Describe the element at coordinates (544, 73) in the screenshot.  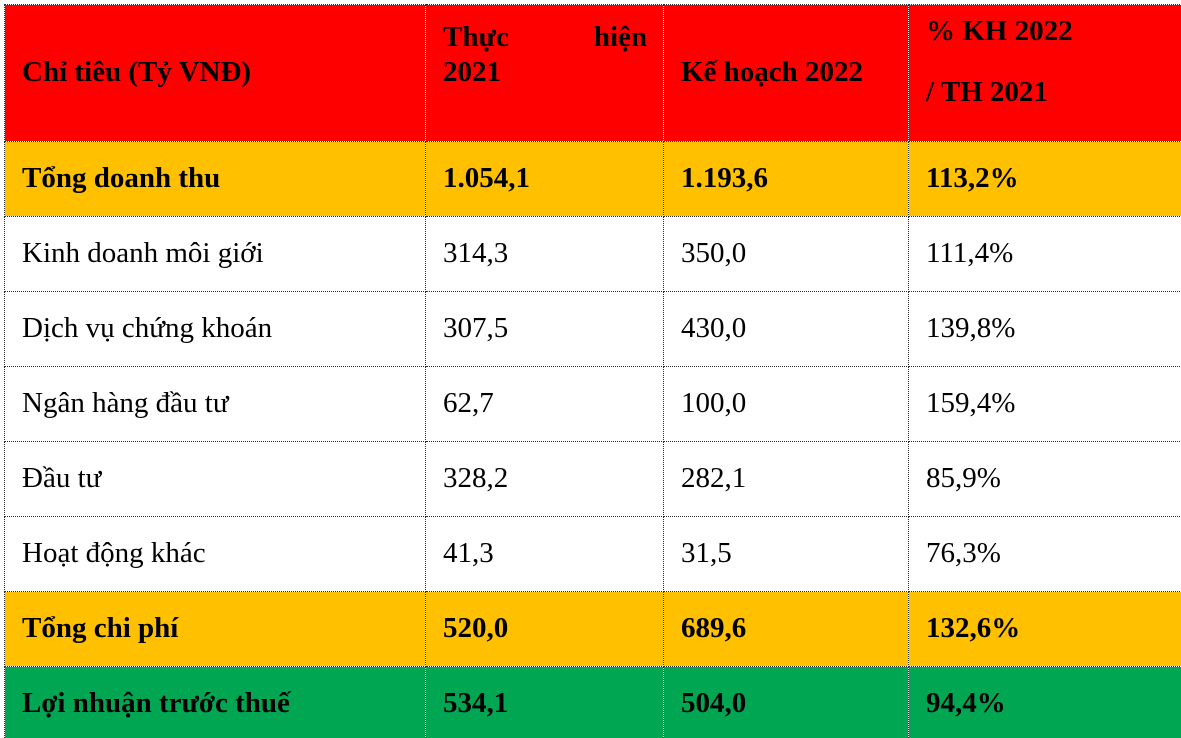
I see `header-cell-actual-2021: Thực hiện 2021` at that location.